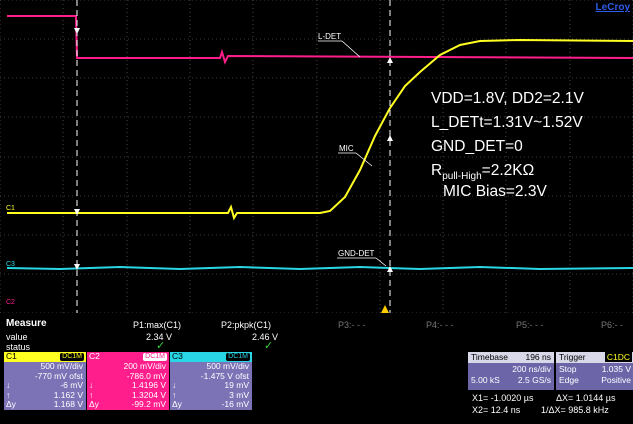 Image resolution: width=633 pixels, height=424 pixels. Describe the element at coordinates (265, 337) in the screenshot. I see `param-p2-value: 2.46 V` at that location.